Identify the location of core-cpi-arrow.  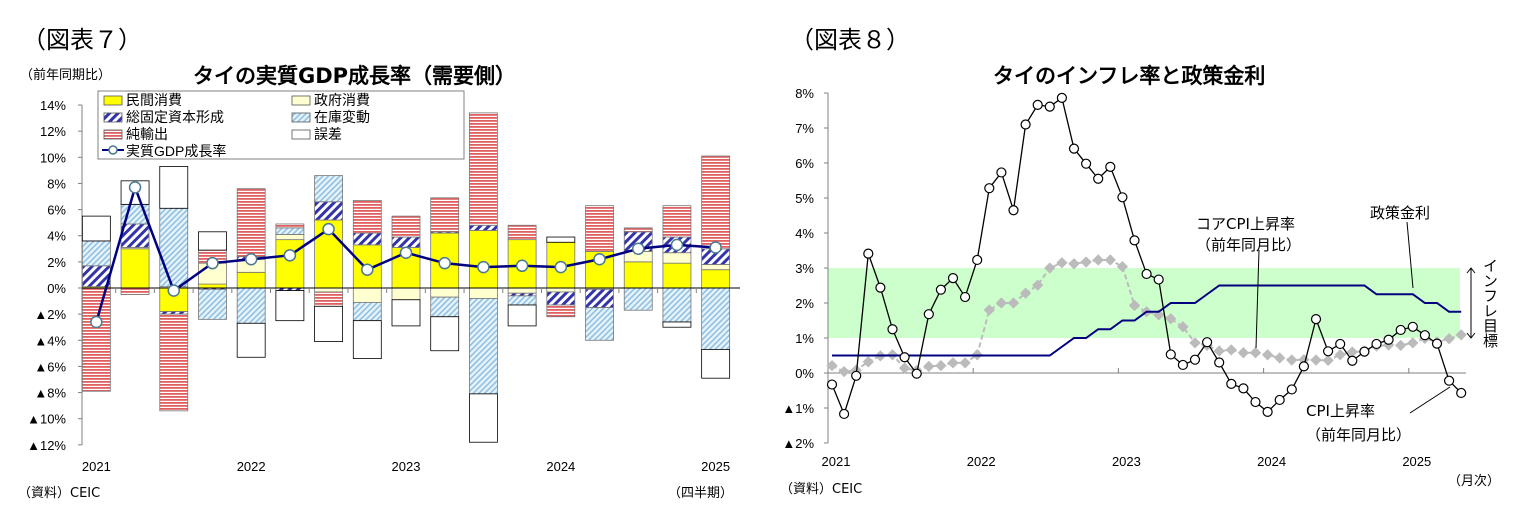
(1257, 299).